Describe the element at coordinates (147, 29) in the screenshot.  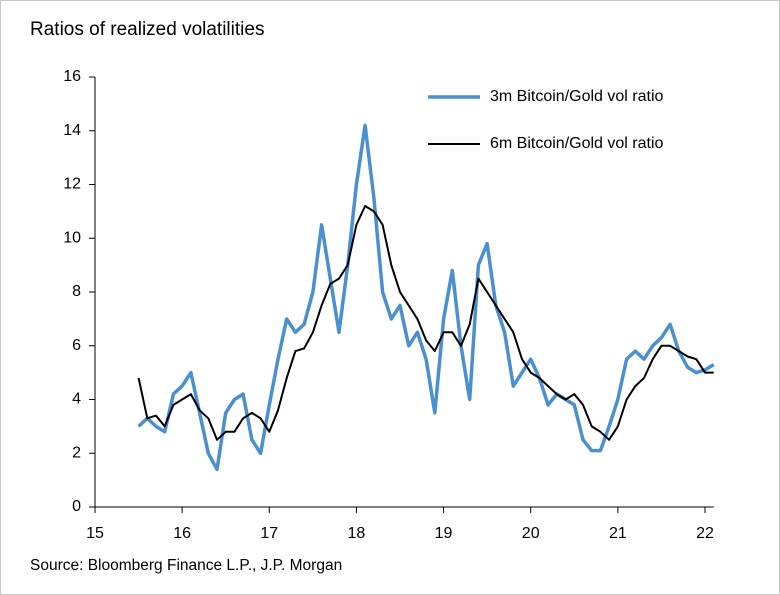
I see `chart-title: Ratios of realized volatilities` at that location.